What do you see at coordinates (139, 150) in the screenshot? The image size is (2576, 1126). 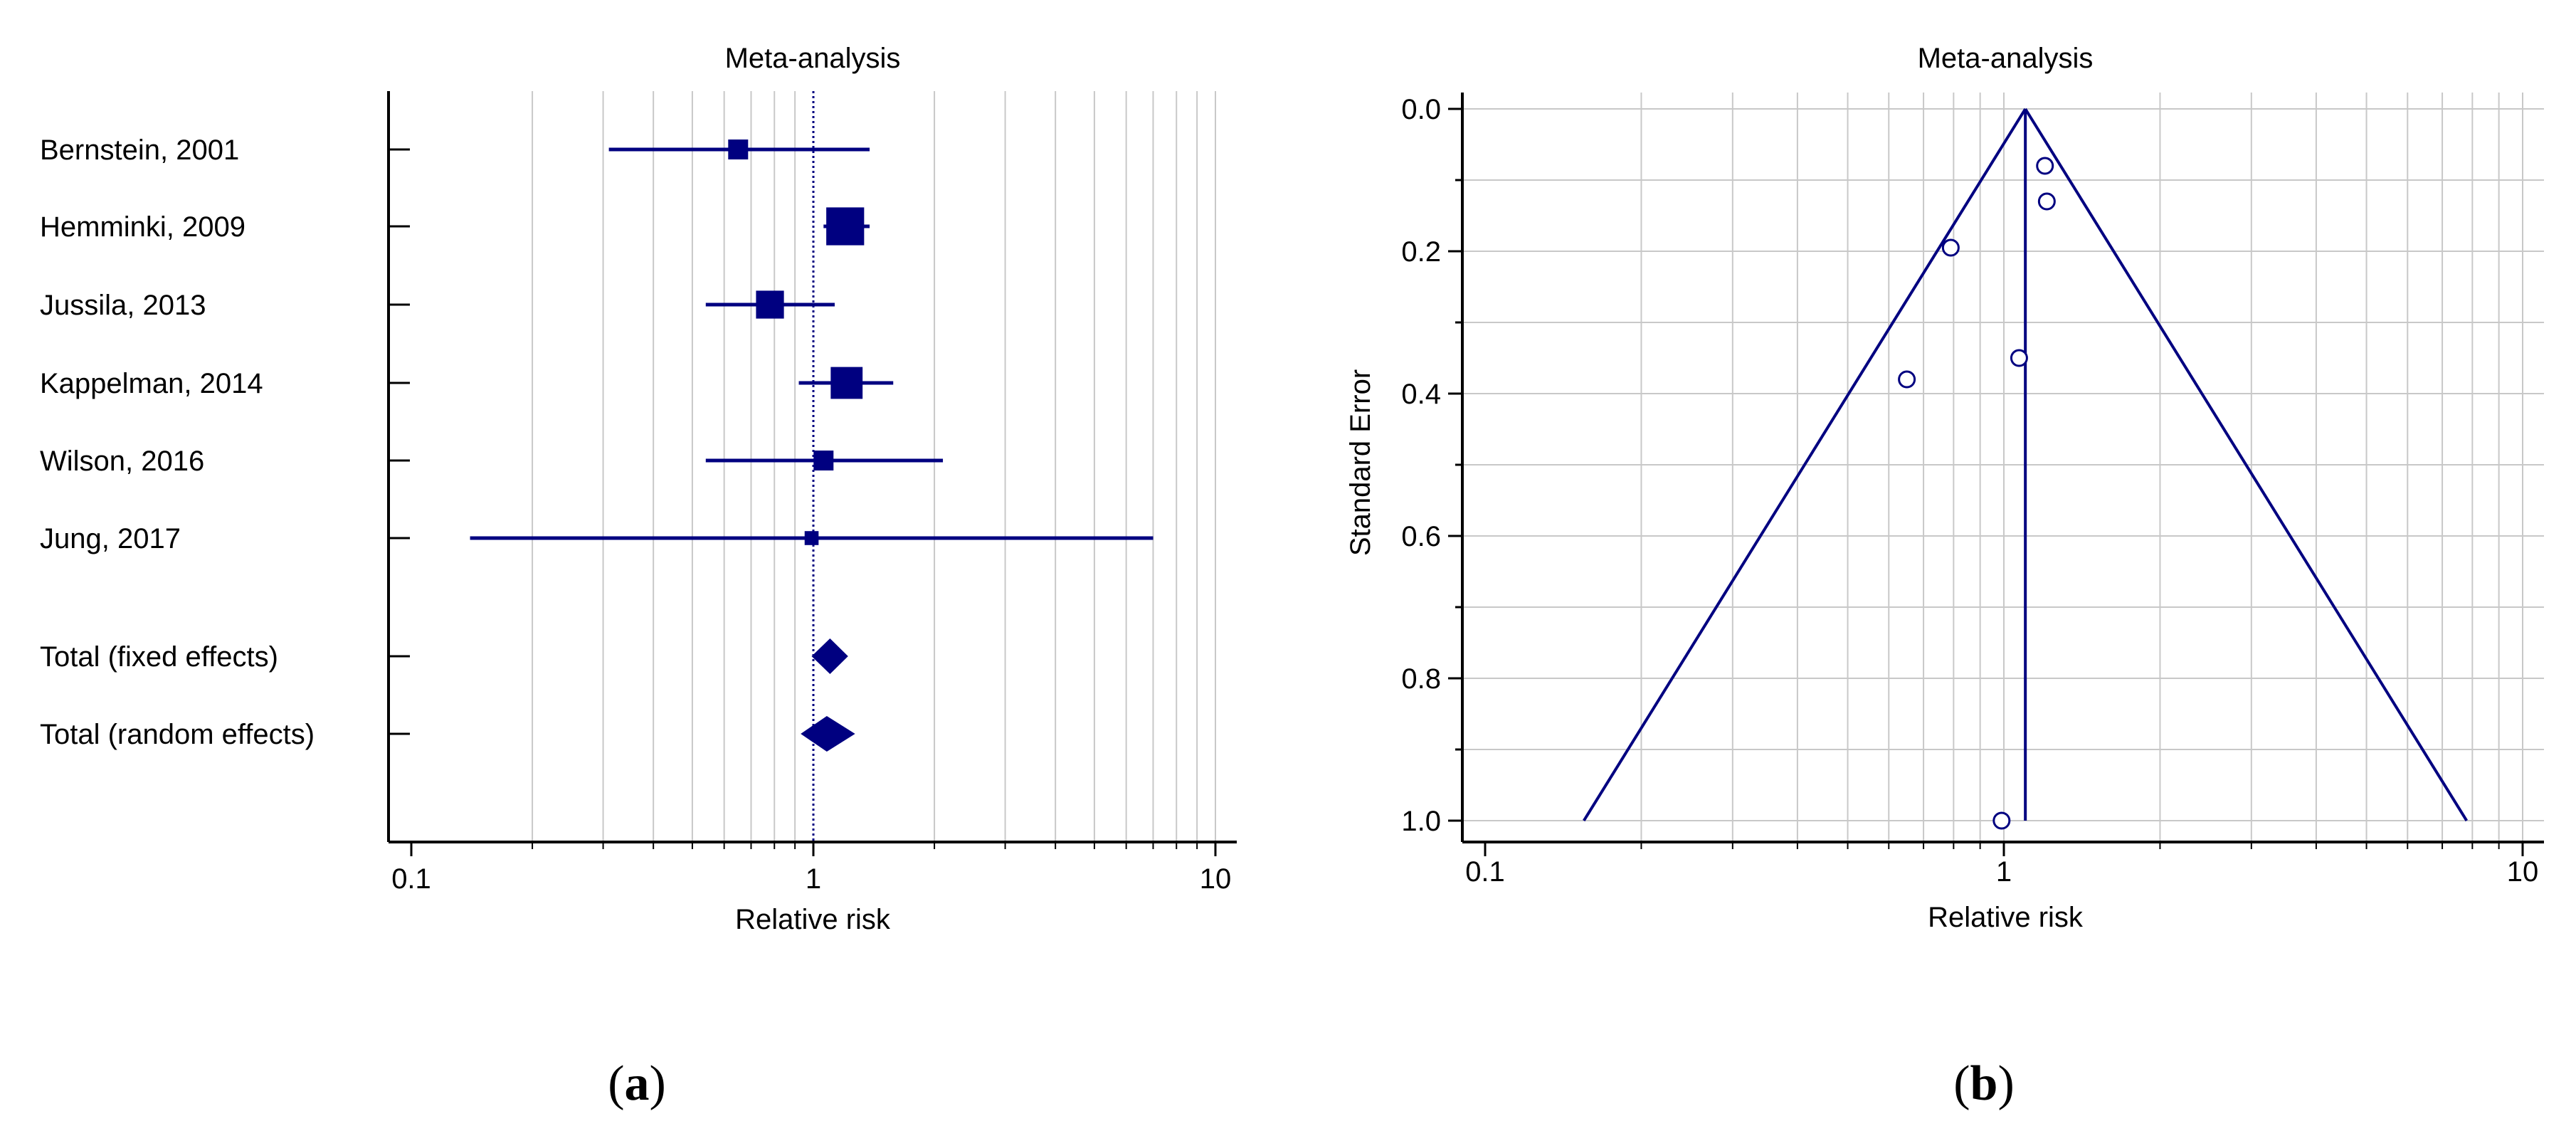 I see `study-label: Bernstein, 2001` at bounding box center [139, 150].